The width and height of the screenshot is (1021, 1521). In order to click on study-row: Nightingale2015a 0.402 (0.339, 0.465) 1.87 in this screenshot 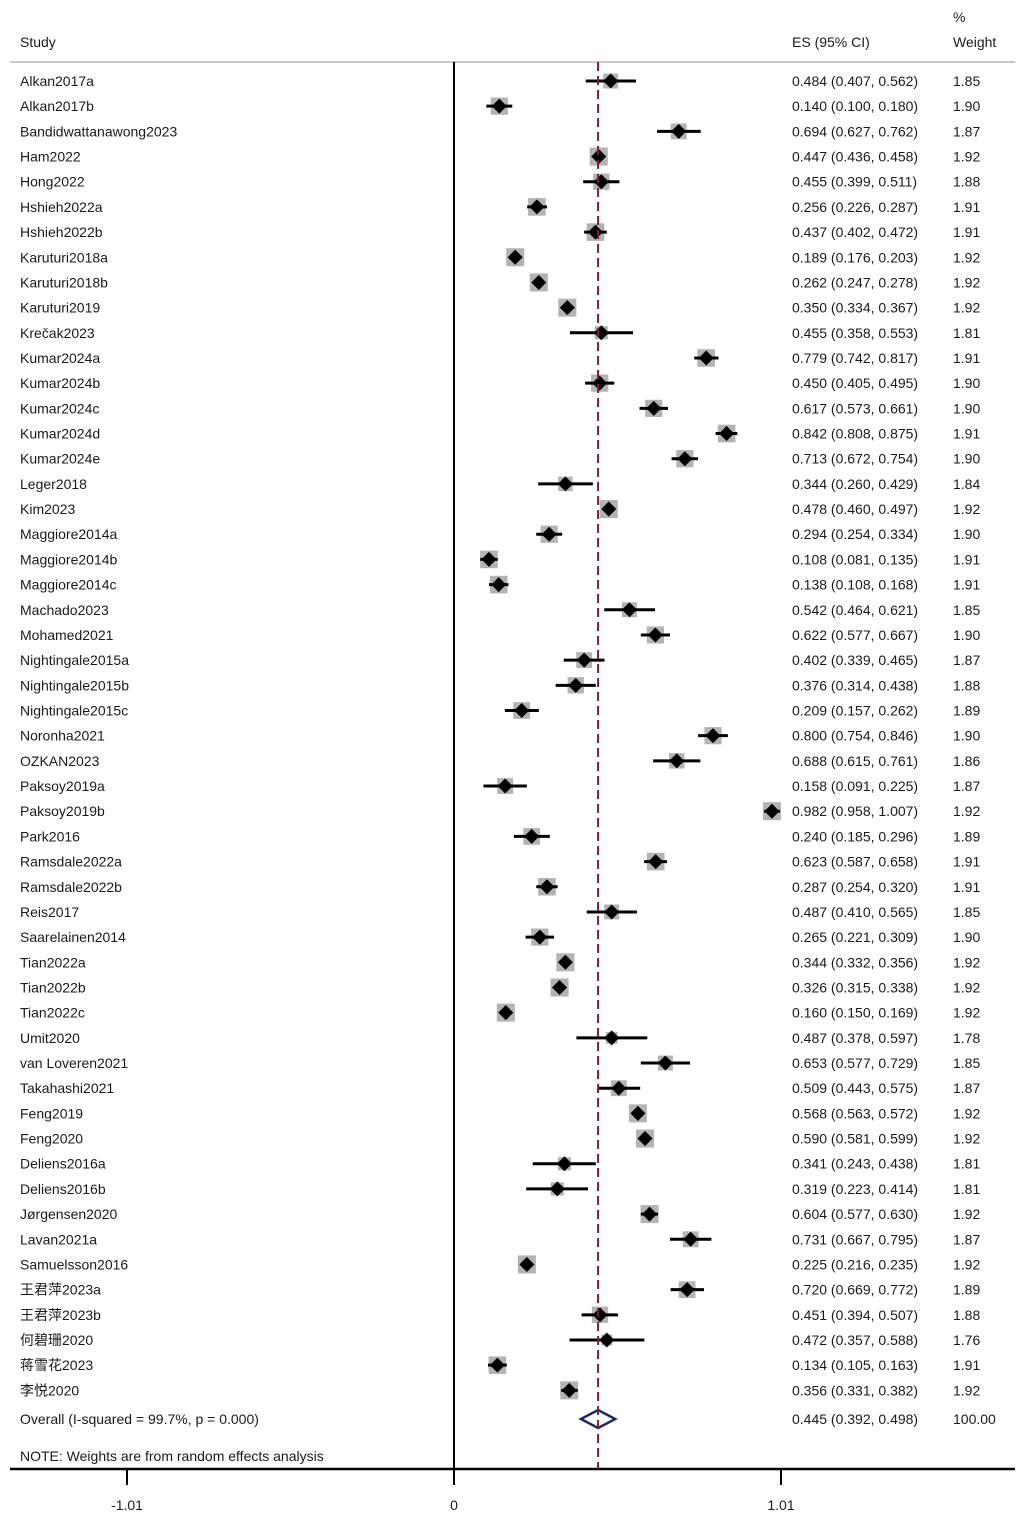, I will do `click(500, 660)`.